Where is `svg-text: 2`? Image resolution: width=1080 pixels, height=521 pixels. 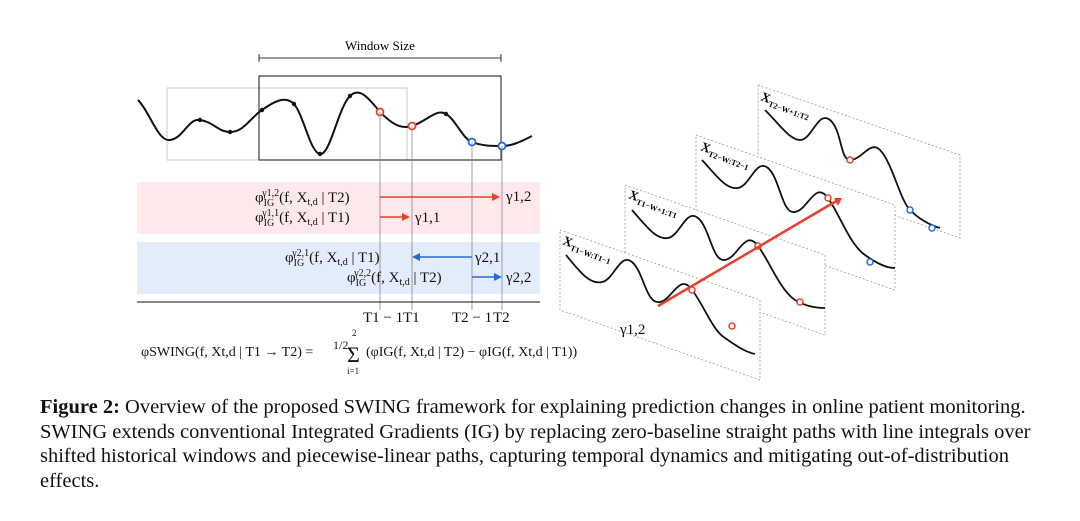
svg-text: 2 is located at coordinates (354, 333).